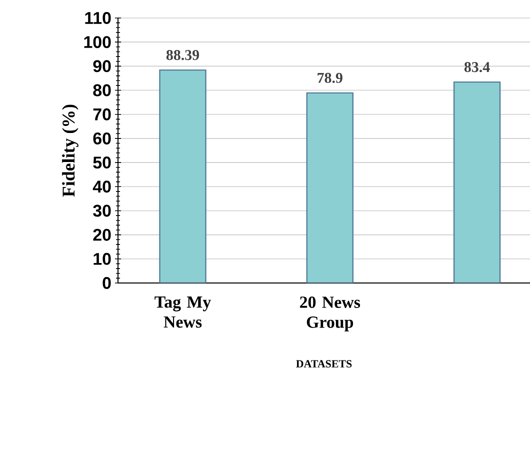 The height and width of the screenshot is (452, 530). Describe the element at coordinates (102, 114) in the screenshot. I see `y-tick-label: 70` at that location.